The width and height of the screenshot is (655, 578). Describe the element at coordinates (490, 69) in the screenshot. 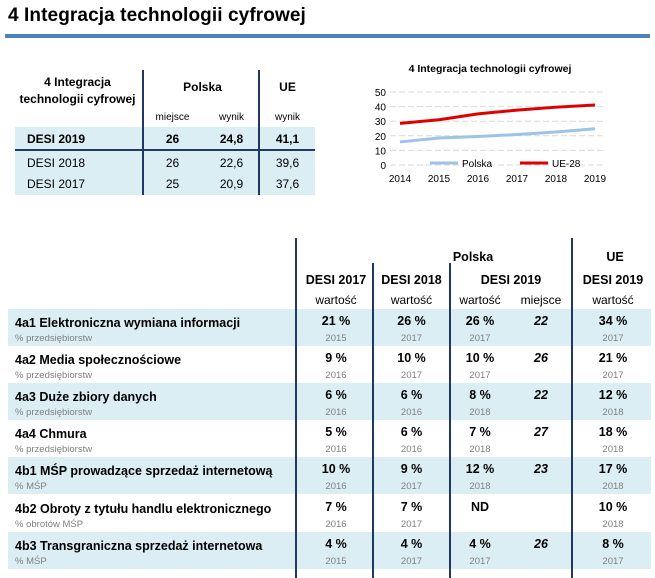

I see `chart-title: 4 Integracja technologii cyfrowej` at that location.